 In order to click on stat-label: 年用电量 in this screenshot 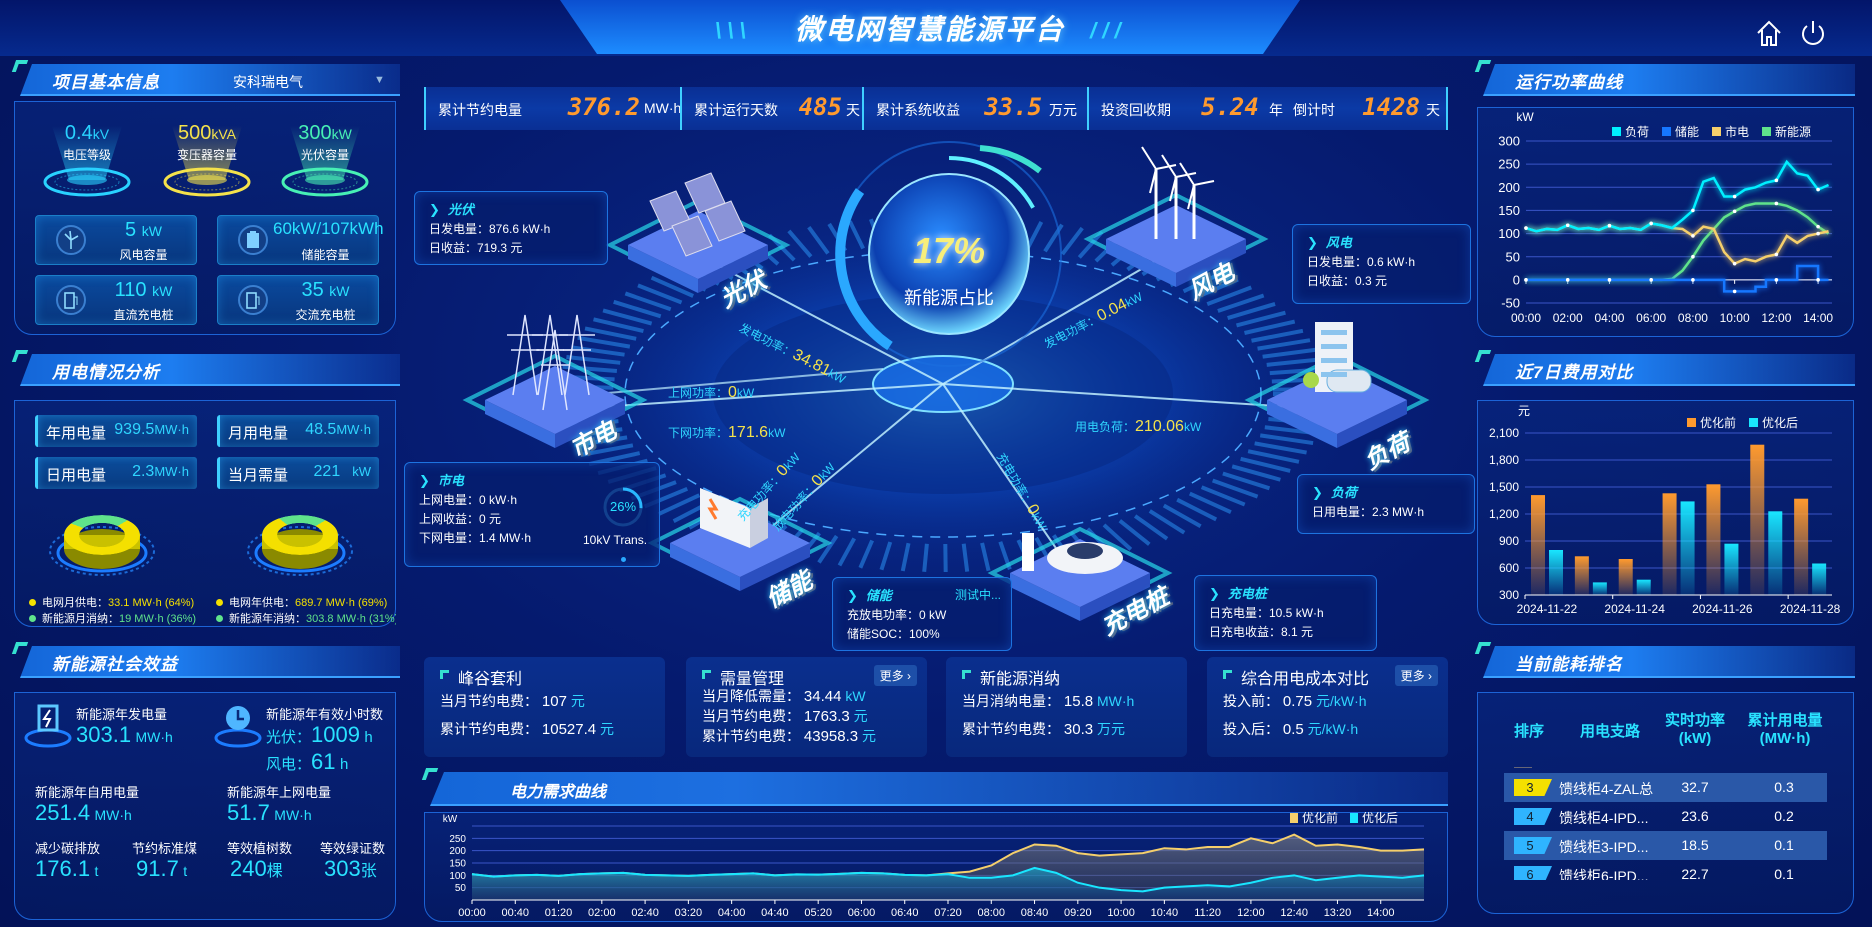, I will do `click(76, 433)`.